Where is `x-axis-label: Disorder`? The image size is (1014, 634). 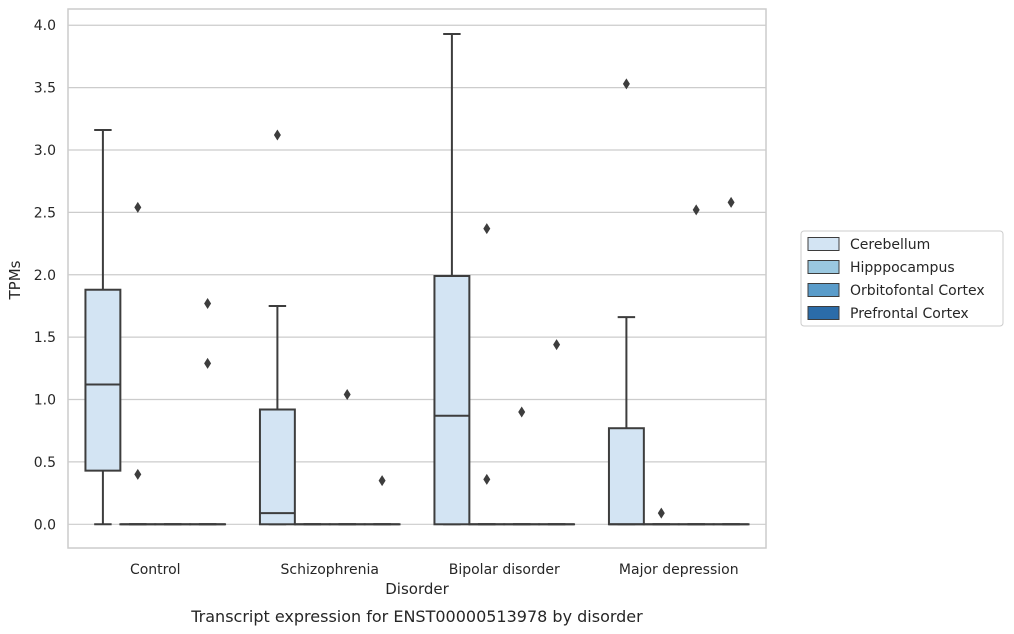 x-axis-label: Disorder is located at coordinates (417, 589).